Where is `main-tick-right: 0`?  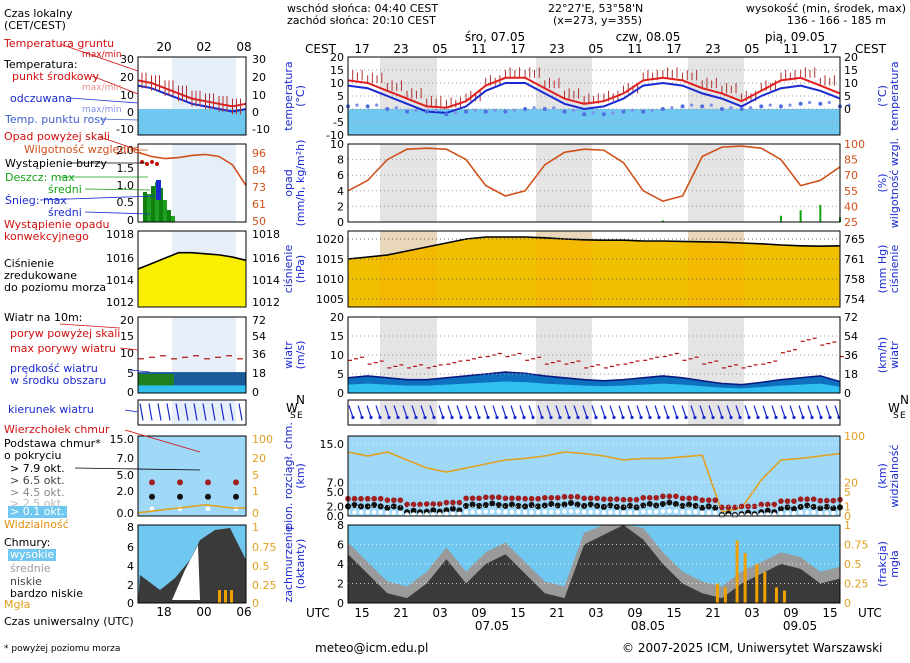 main-tick-right: 0 is located at coordinates (847, 109).